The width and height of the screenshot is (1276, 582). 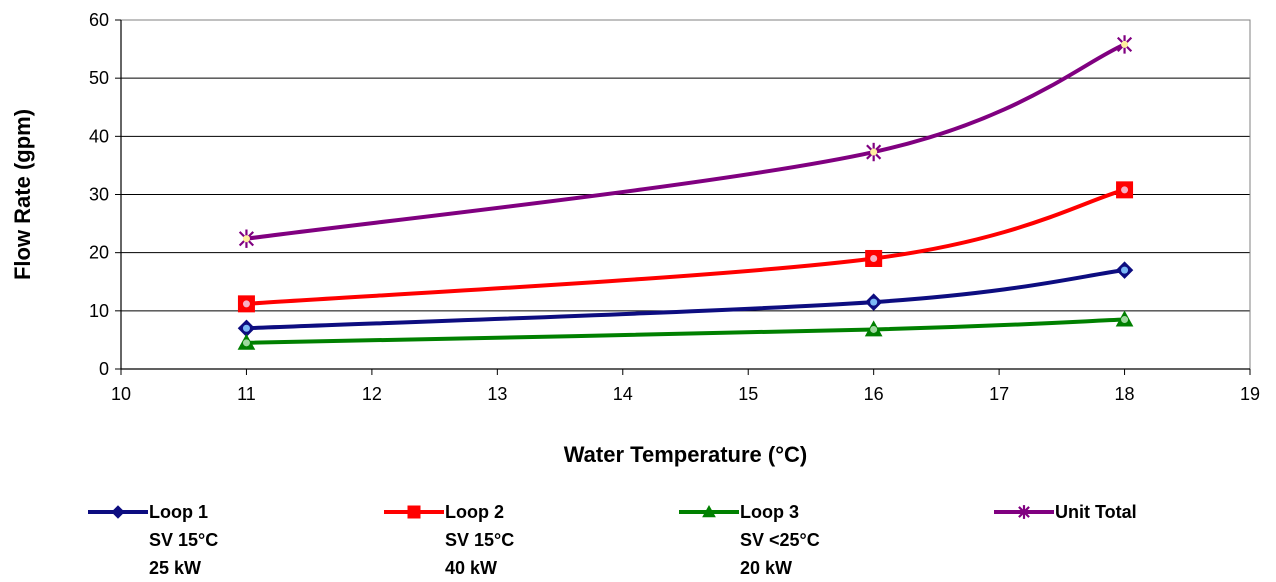 What do you see at coordinates (372, 394) in the screenshot?
I see `x-tick-label: 12` at bounding box center [372, 394].